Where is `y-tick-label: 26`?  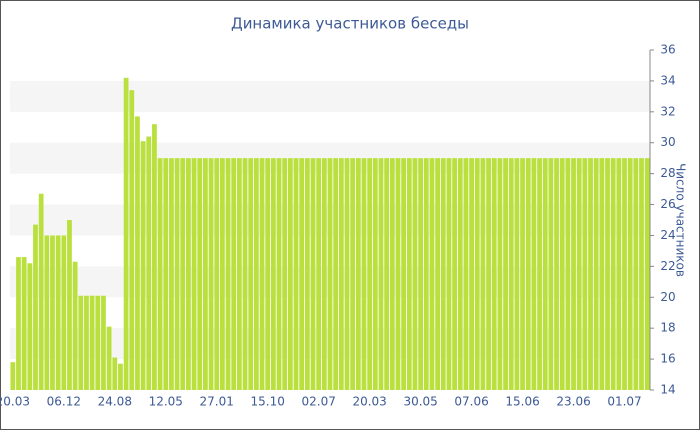 y-tick-label: 26 is located at coordinates (667, 204).